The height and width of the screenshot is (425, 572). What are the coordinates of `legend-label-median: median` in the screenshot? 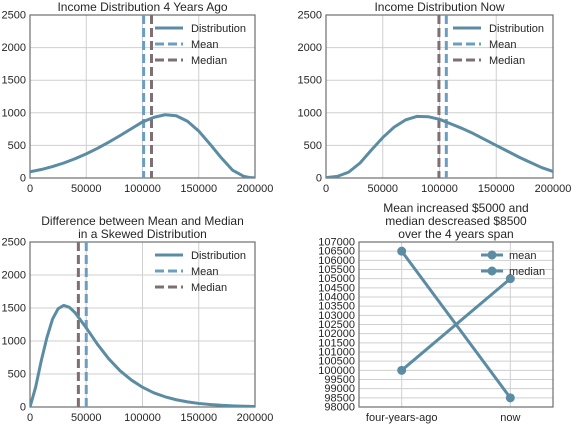 It's located at (527, 272).